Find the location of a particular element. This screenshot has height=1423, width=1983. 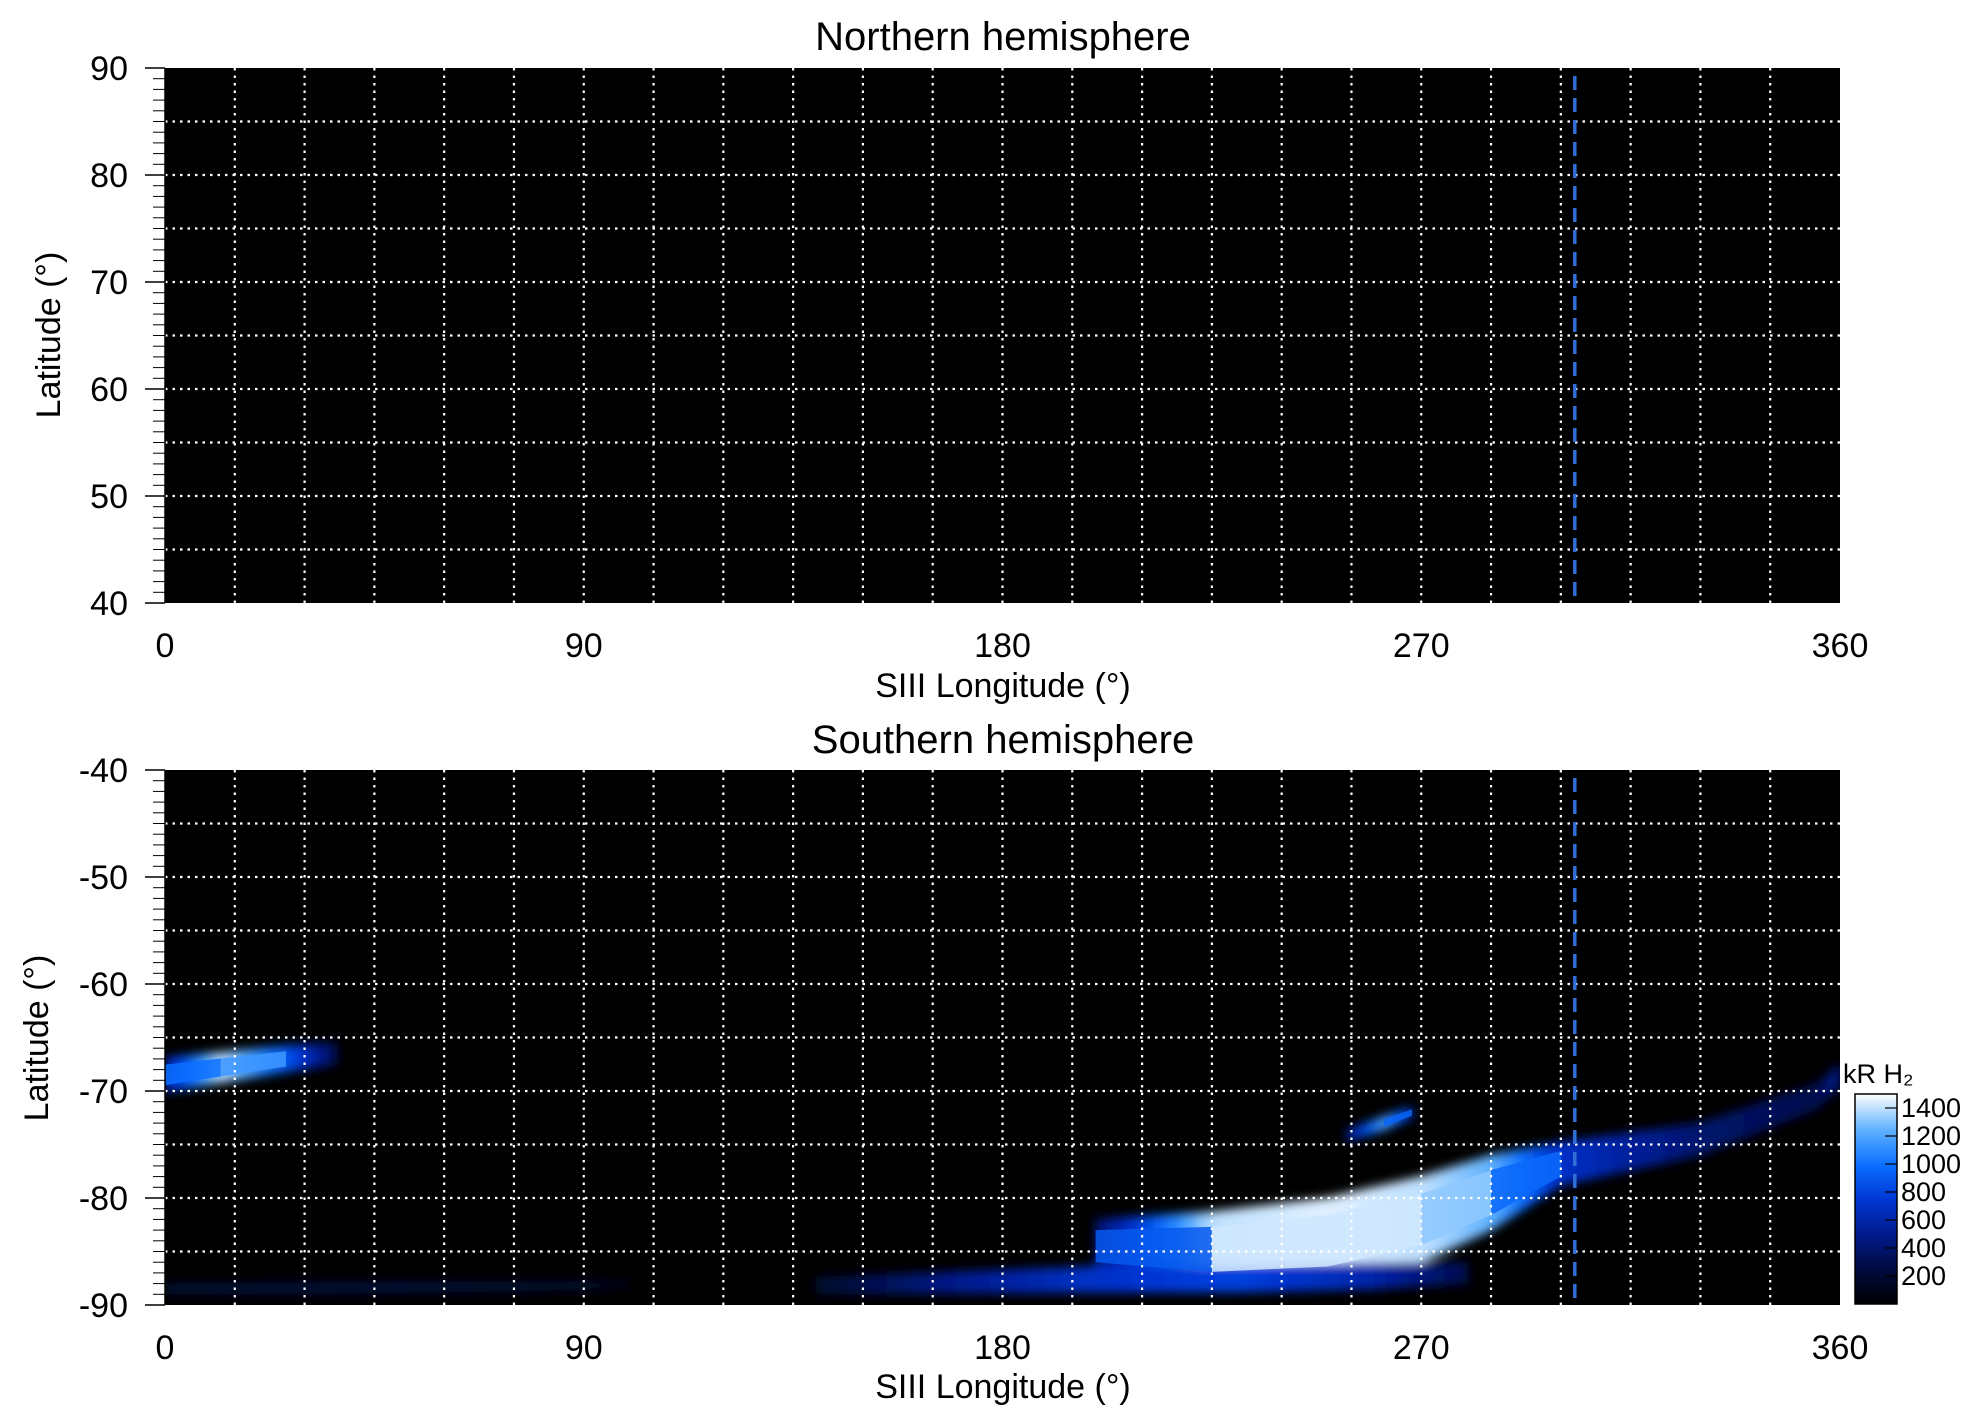

north-x-label: SIII Longitude (°) is located at coordinates (1003, 686).